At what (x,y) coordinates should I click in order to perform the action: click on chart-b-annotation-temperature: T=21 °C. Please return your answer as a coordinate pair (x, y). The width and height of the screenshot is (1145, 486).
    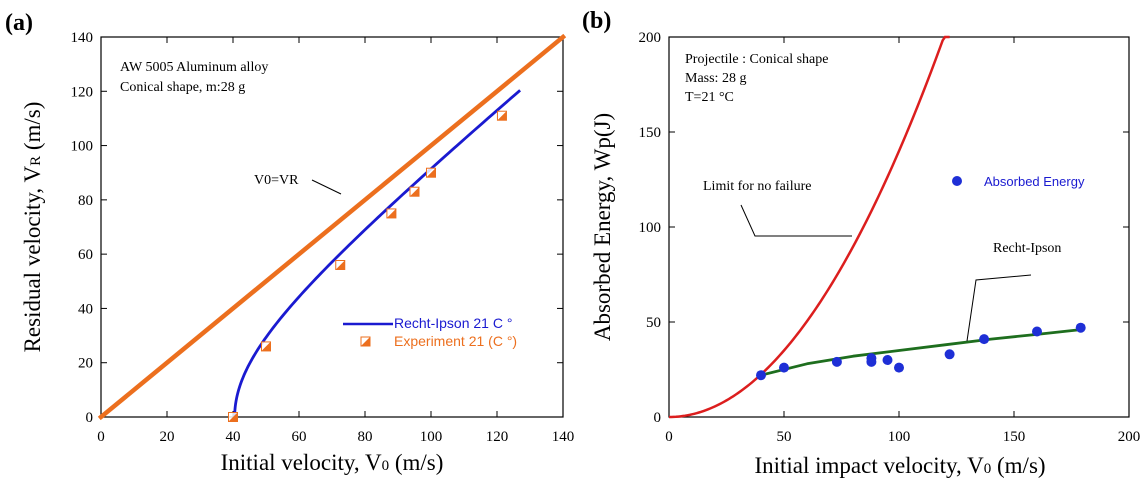
    Looking at the image, I should click on (709, 97).